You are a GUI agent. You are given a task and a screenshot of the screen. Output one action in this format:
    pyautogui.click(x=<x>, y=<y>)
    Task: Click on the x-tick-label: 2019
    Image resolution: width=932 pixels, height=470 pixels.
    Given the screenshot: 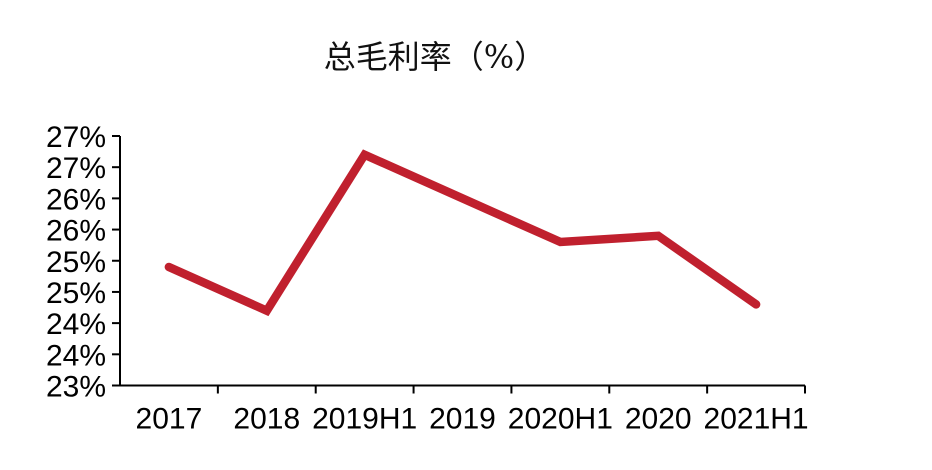 What is the action you would take?
    pyautogui.click(x=462, y=419)
    